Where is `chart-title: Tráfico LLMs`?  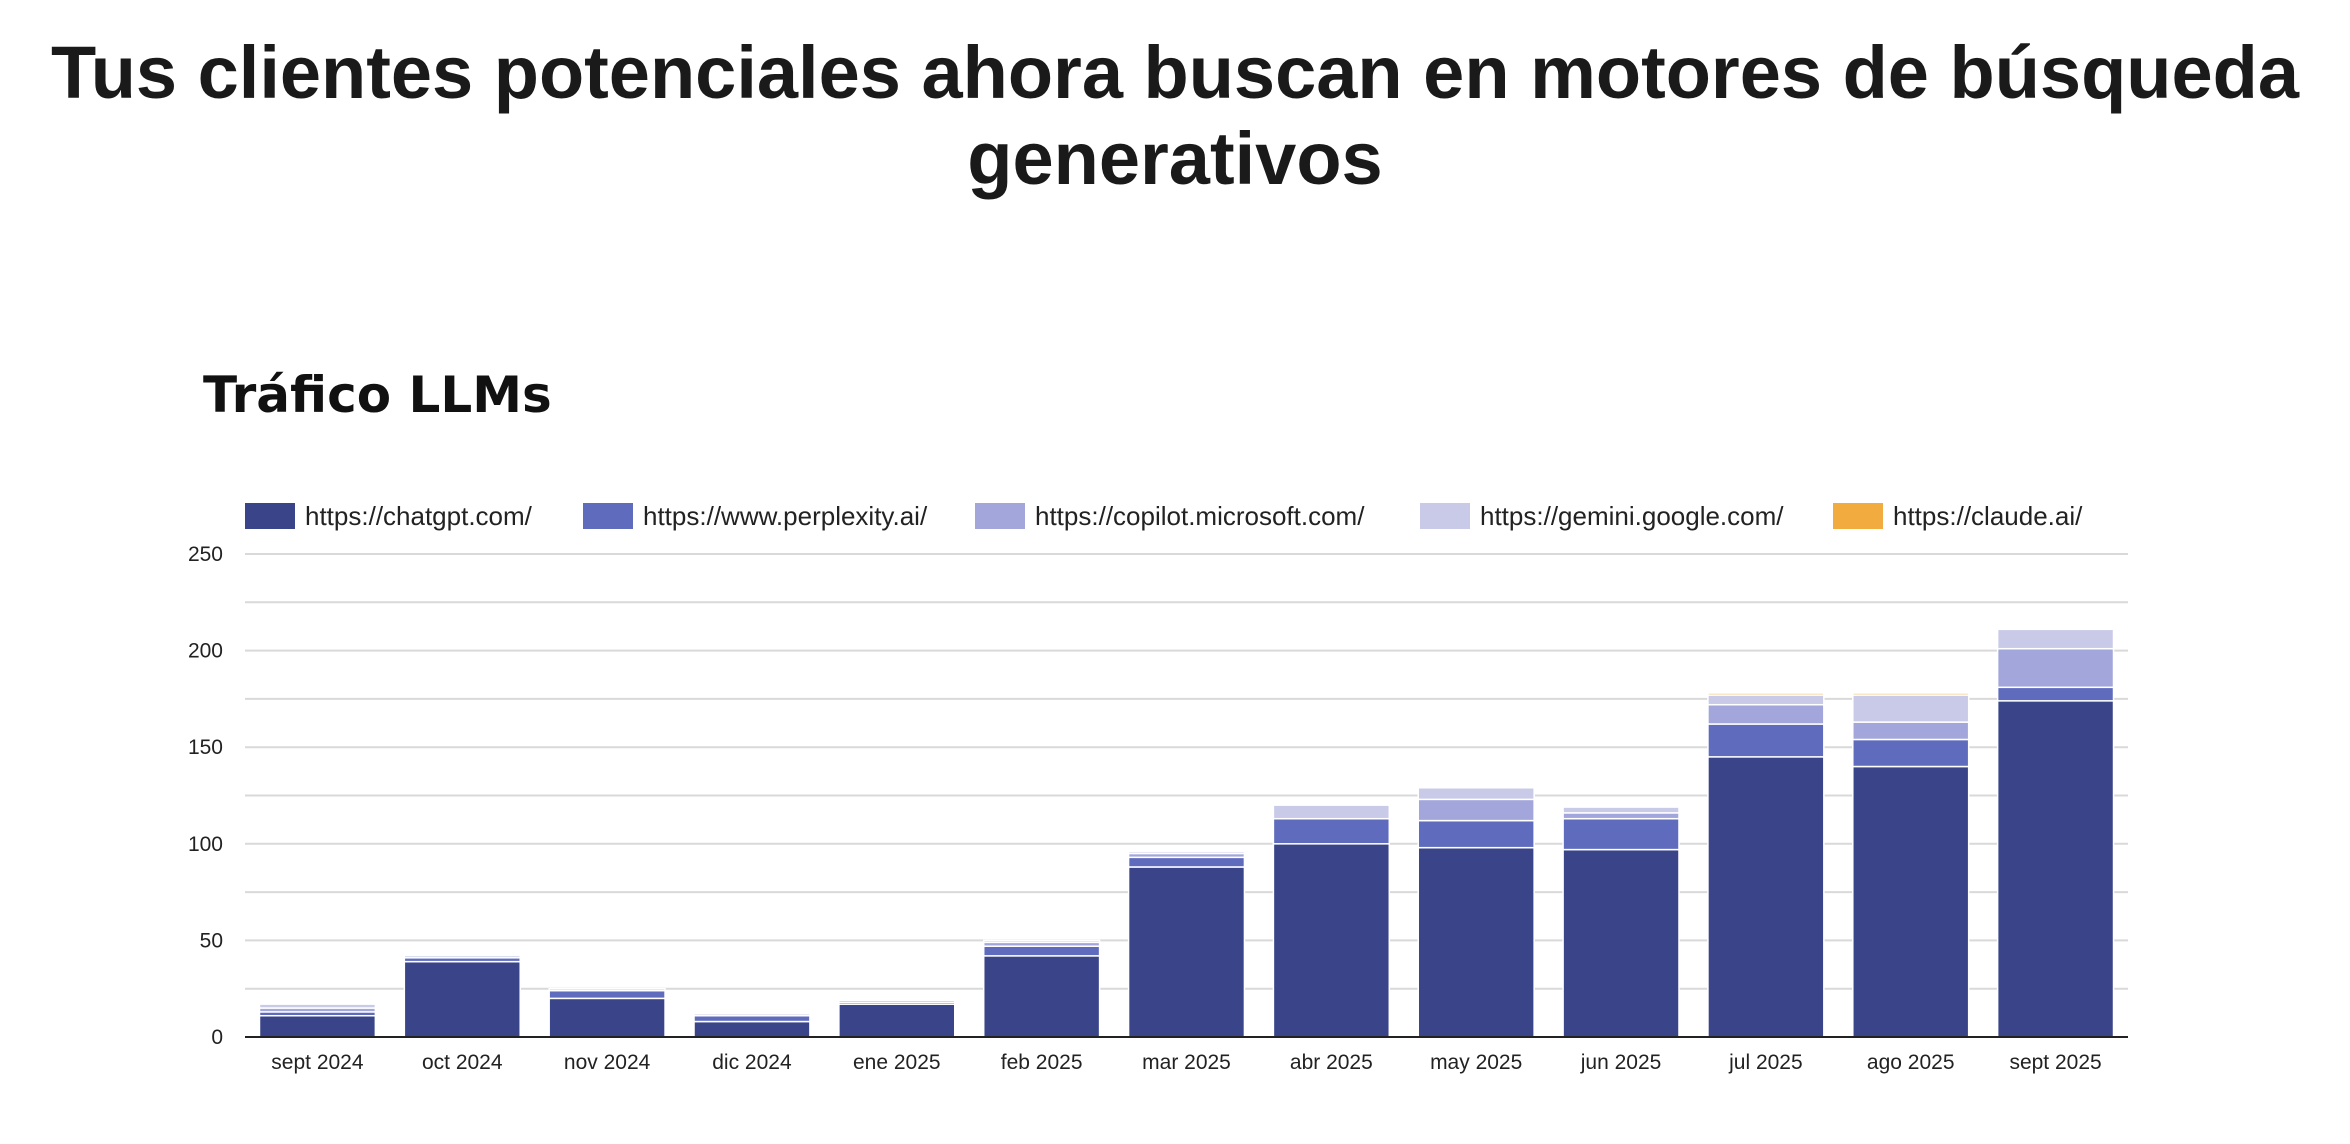
chart-title: Tráfico LLMs is located at coordinates (377, 395).